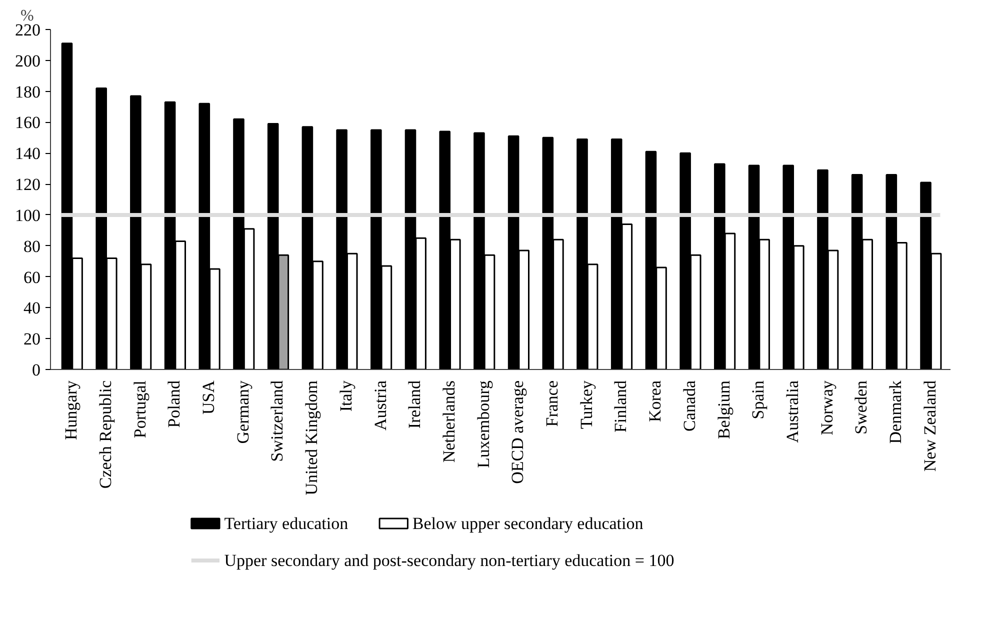  What do you see at coordinates (896, 412) in the screenshot?
I see `x-tick-label: Denmark` at bounding box center [896, 412].